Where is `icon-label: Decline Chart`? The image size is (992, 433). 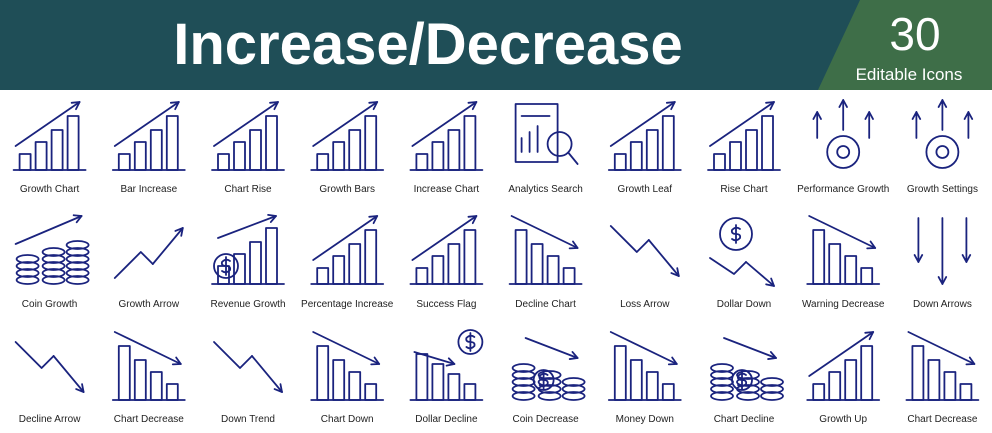 icon-label: Decline Chart is located at coordinates (545, 304).